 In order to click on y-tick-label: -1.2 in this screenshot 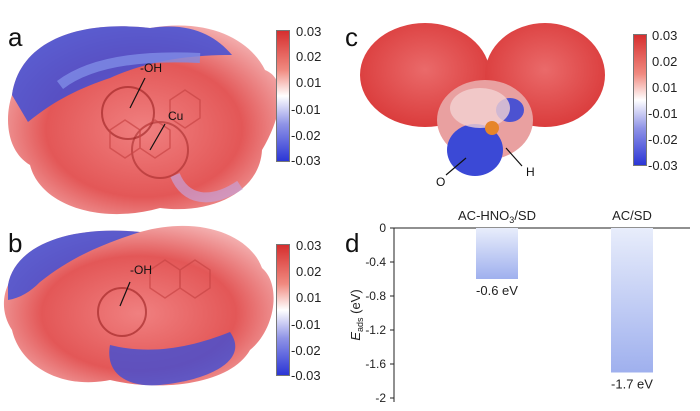, I will do `click(375, 330)`.